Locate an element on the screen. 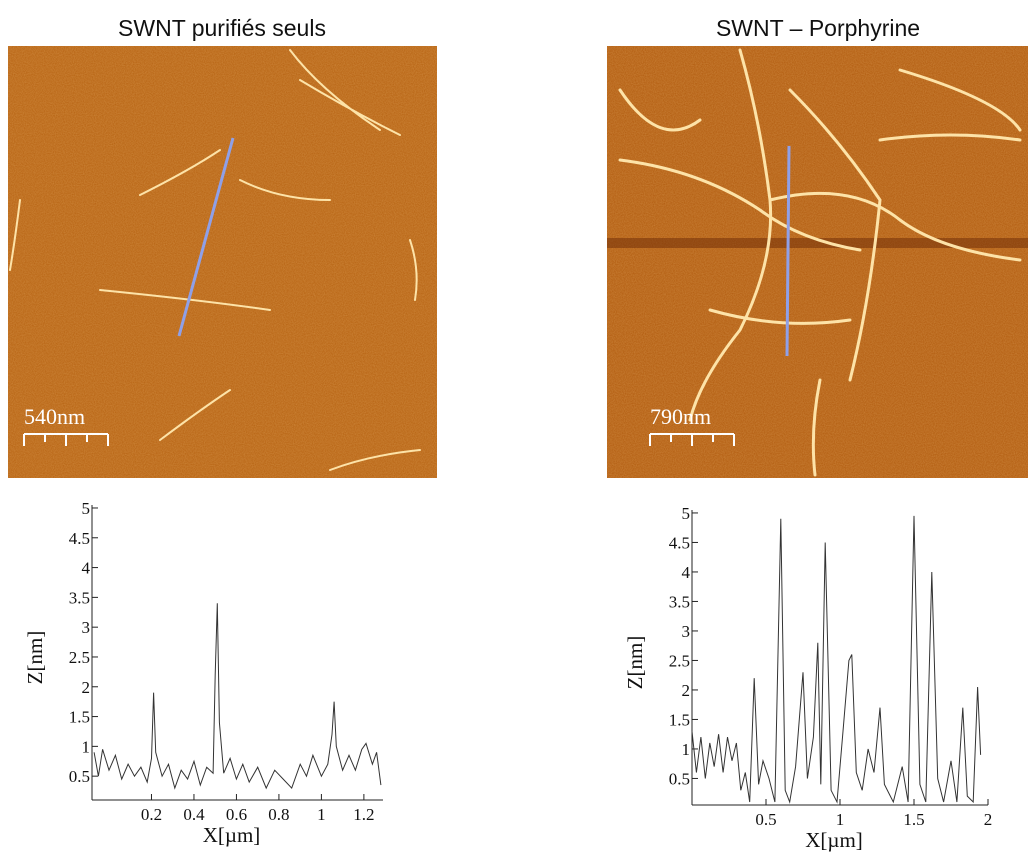 The width and height of the screenshot is (1028, 857). x-tick-label: 0.2 is located at coordinates (151, 814).